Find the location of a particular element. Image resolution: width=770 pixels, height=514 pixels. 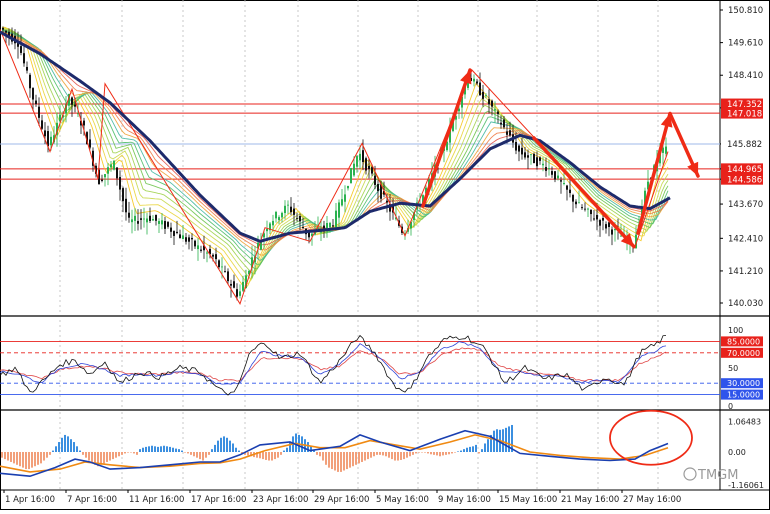

watermark-logo is located at coordinates (690, 474).